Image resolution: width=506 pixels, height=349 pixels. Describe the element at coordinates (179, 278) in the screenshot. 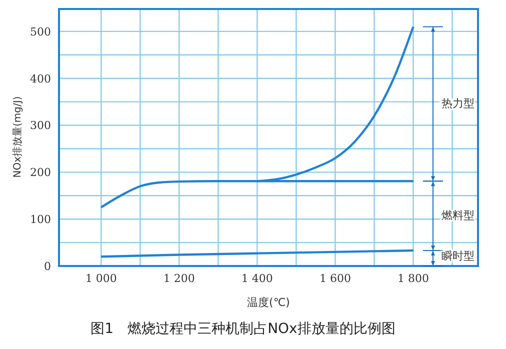

I see `x-tick-label: 1 200` at that location.